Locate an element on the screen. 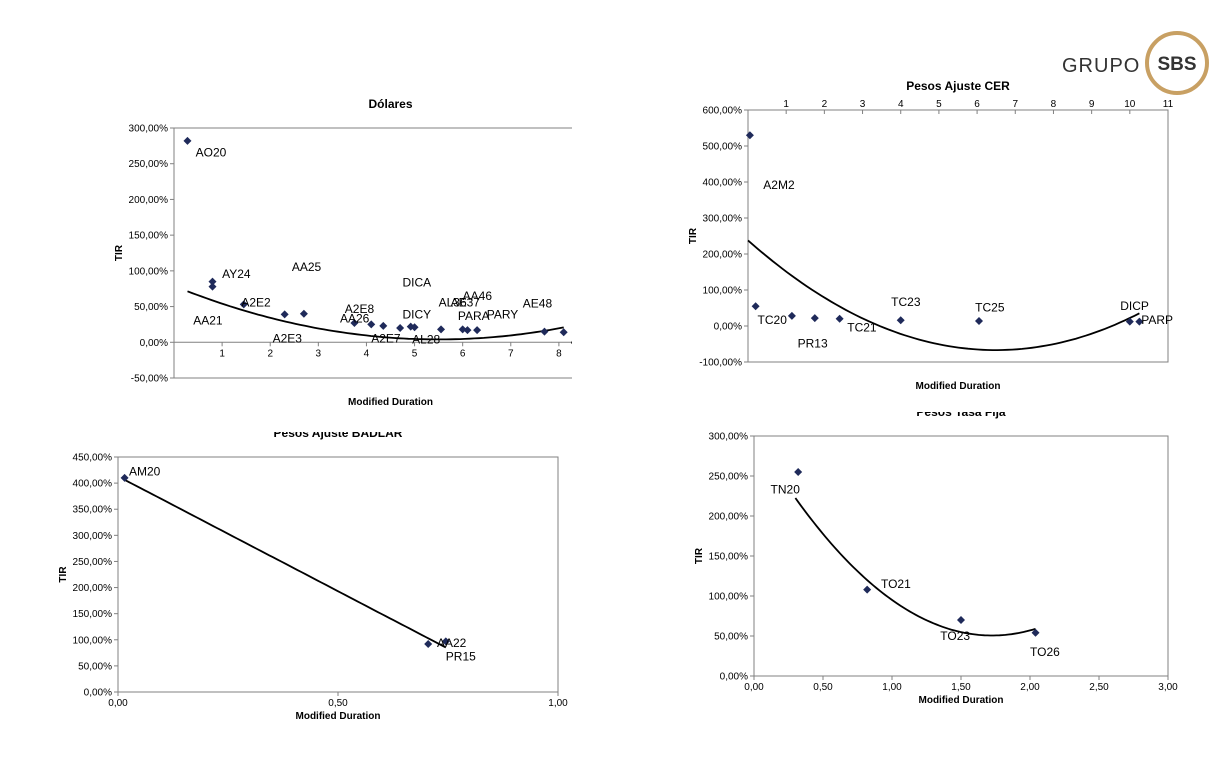 The height and width of the screenshot is (760, 1220). x-tick-label: 6 is located at coordinates (977, 104).